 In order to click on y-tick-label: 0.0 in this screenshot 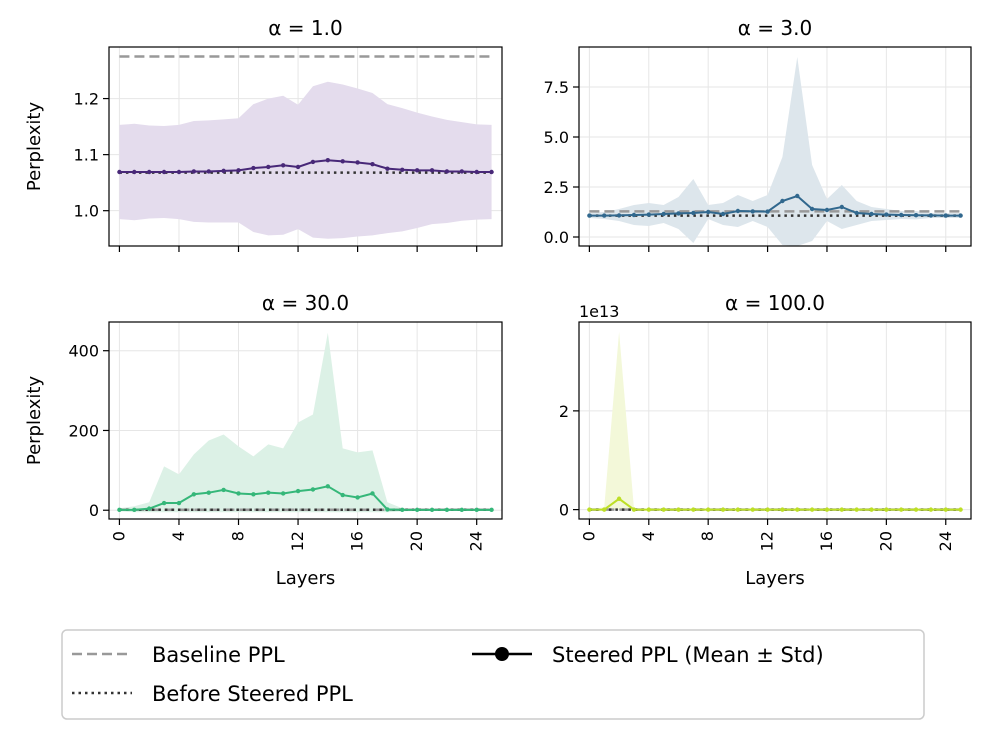, I will do `click(556, 237)`.